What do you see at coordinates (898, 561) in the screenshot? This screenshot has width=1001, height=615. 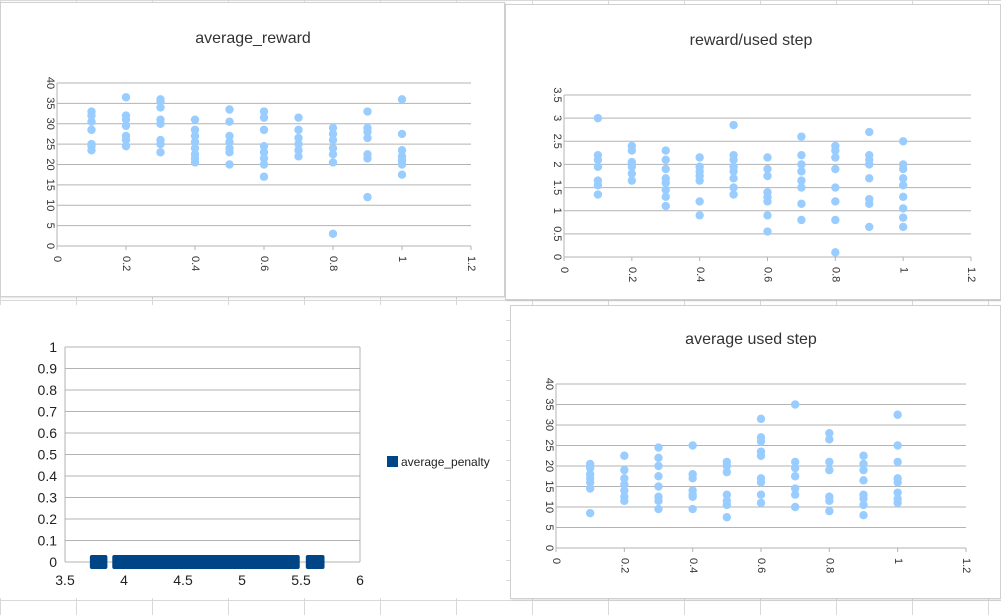 I see `average_used_step-x-tick-label: 1` at bounding box center [898, 561].